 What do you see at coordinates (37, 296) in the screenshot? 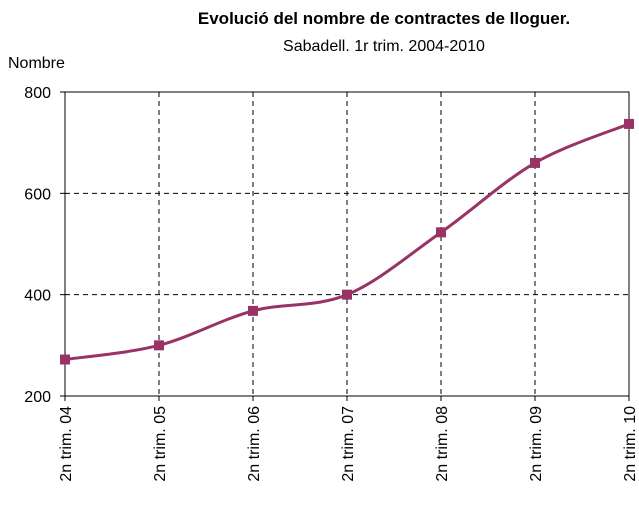
I see `y-tick-label: 400` at bounding box center [37, 296].